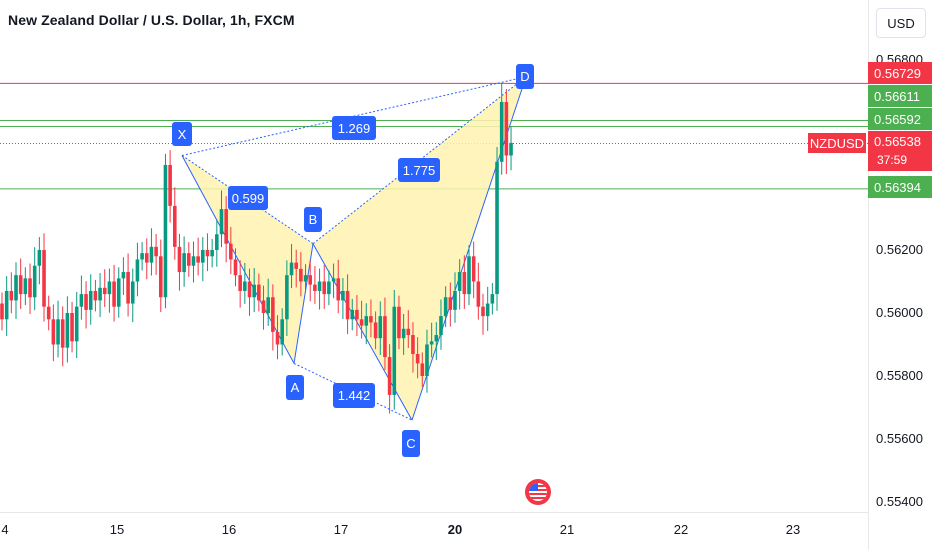 The height and width of the screenshot is (551, 932). I want to click on ratio-label-xb: 0.599, so click(248, 198).